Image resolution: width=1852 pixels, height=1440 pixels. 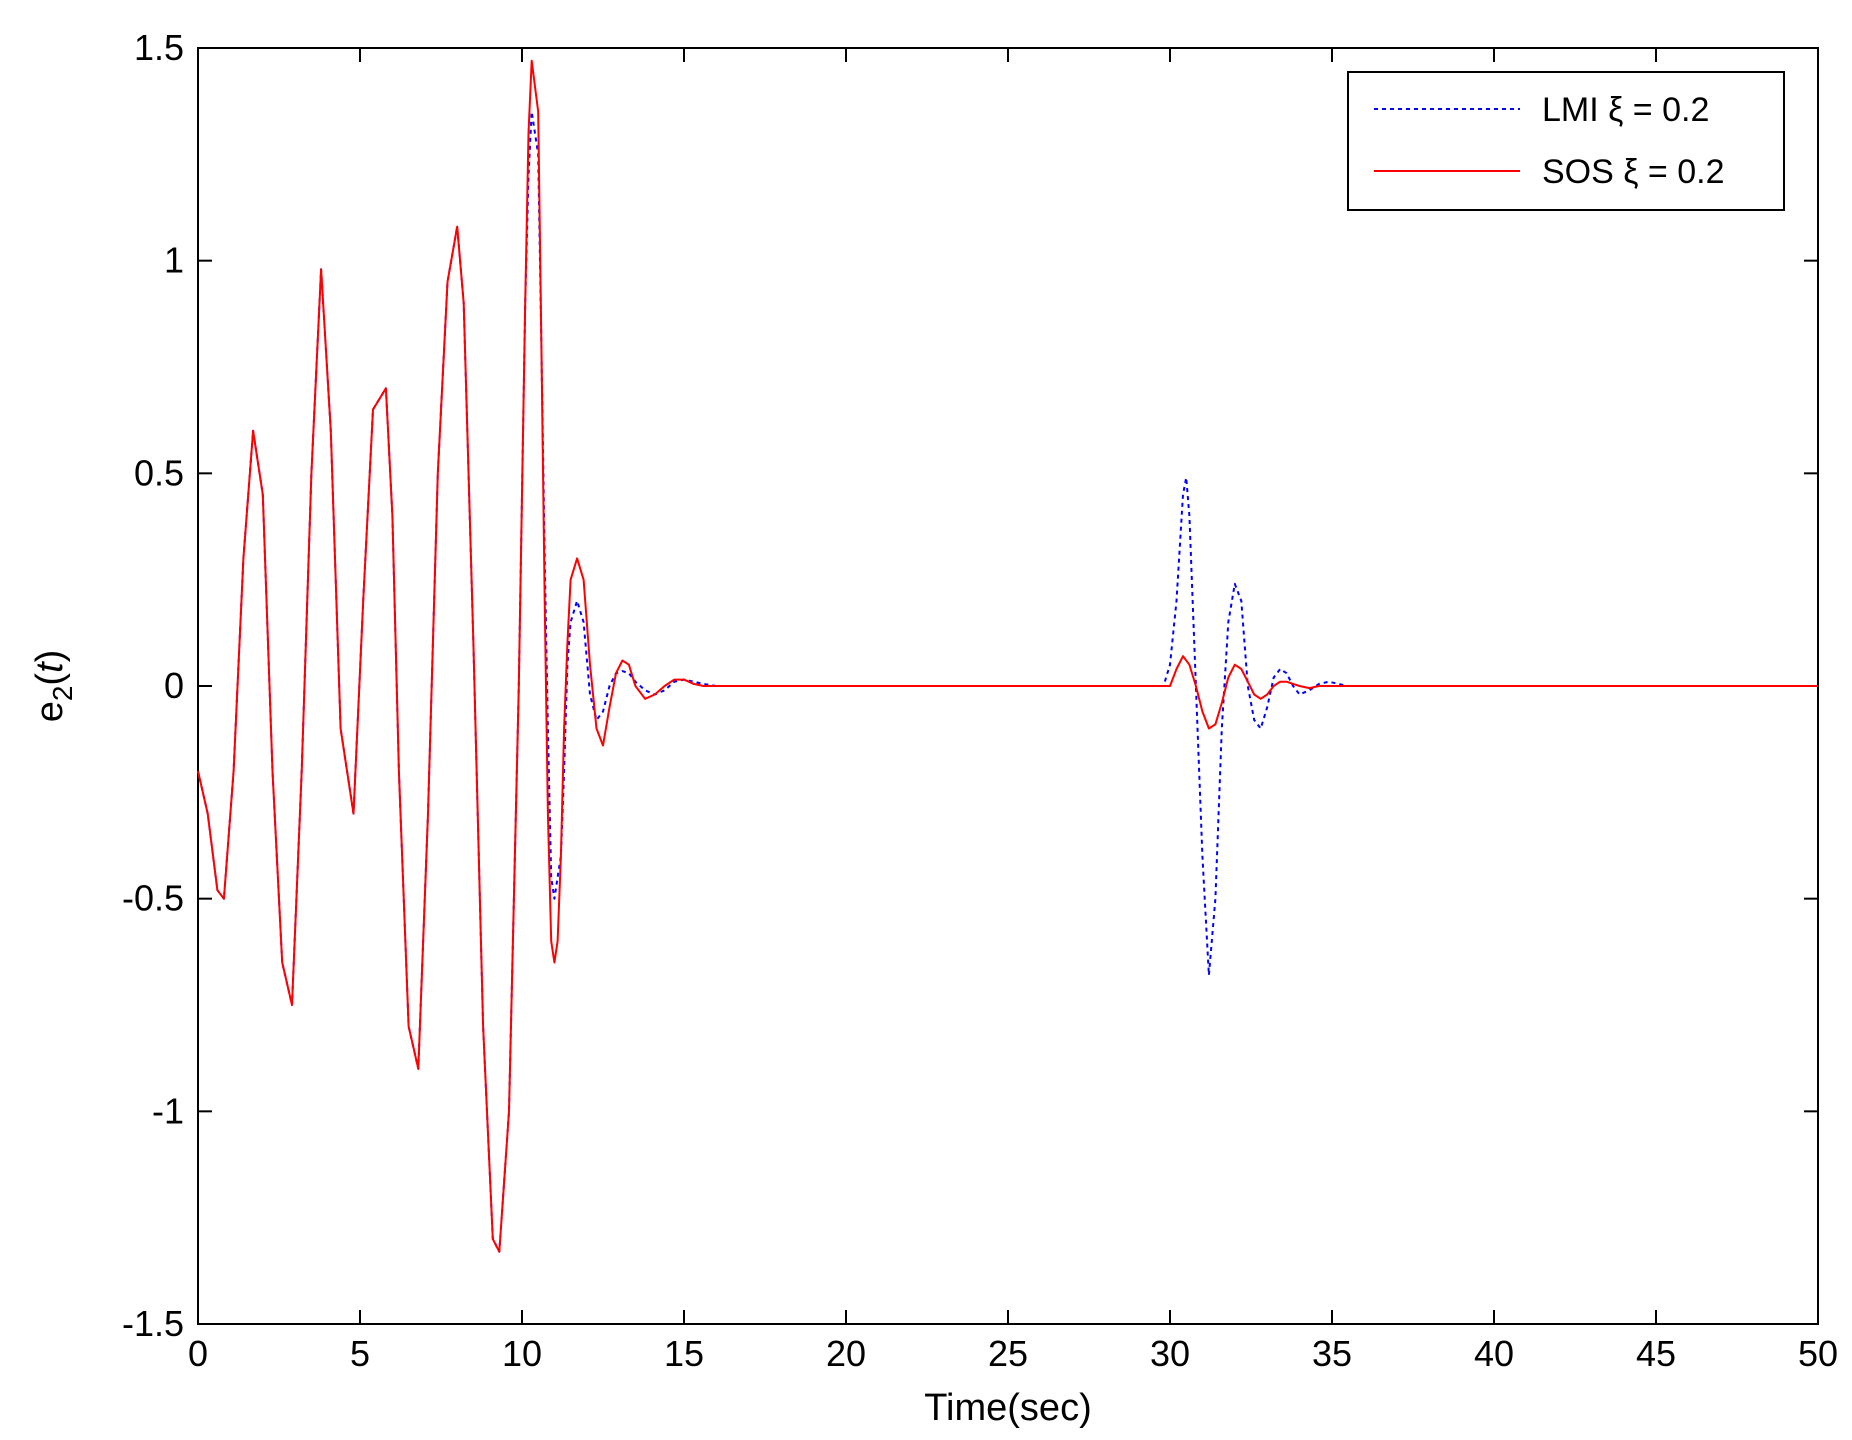 What do you see at coordinates (50, 667) in the screenshot?
I see `y-axis-label-argument: t` at bounding box center [50, 667].